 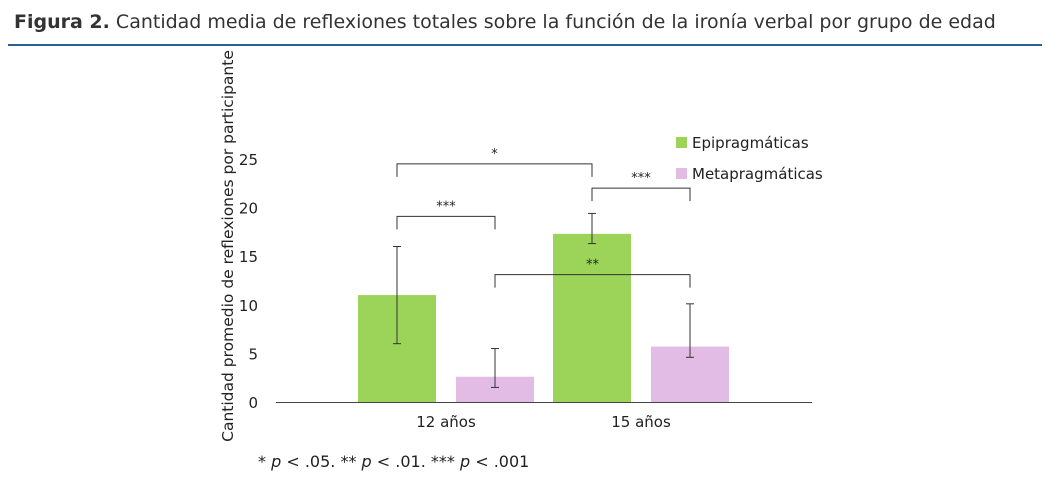 I want to click on figure-label: Figura 2., so click(x=62, y=22).